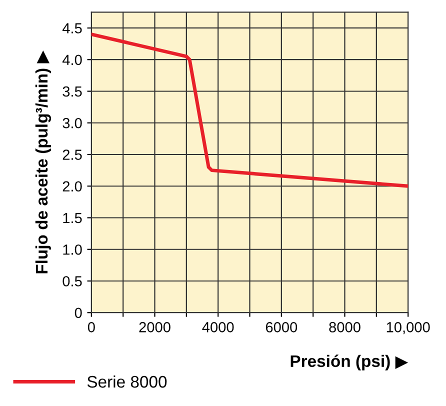 Image resolution: width=446 pixels, height=406 pixels. Describe the element at coordinates (72, 28) in the screenshot. I see `y-tick-label: 4.5` at that location.